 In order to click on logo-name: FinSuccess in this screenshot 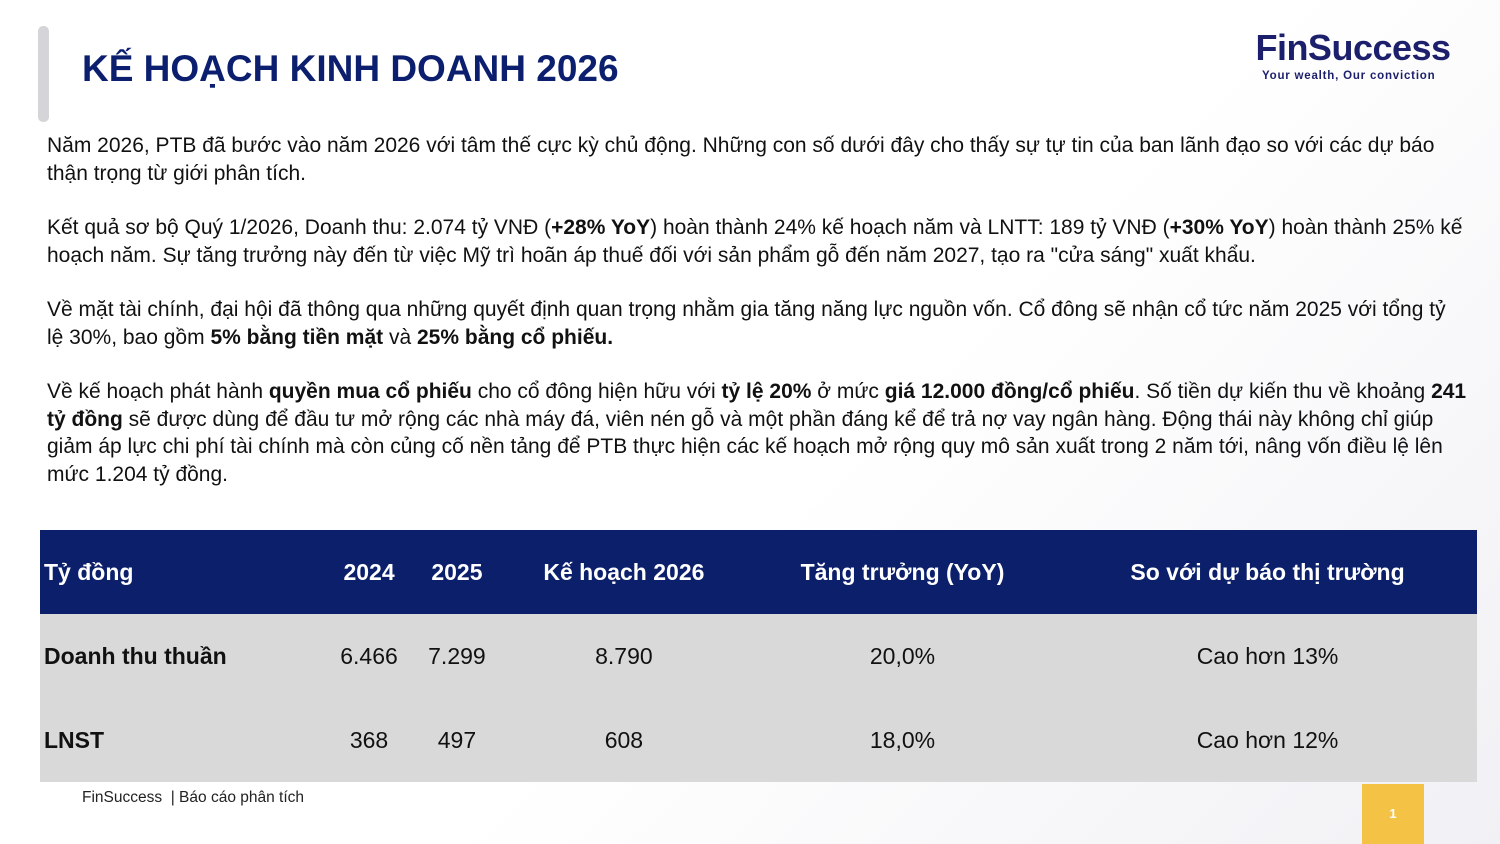, I will do `click(1353, 47)`.